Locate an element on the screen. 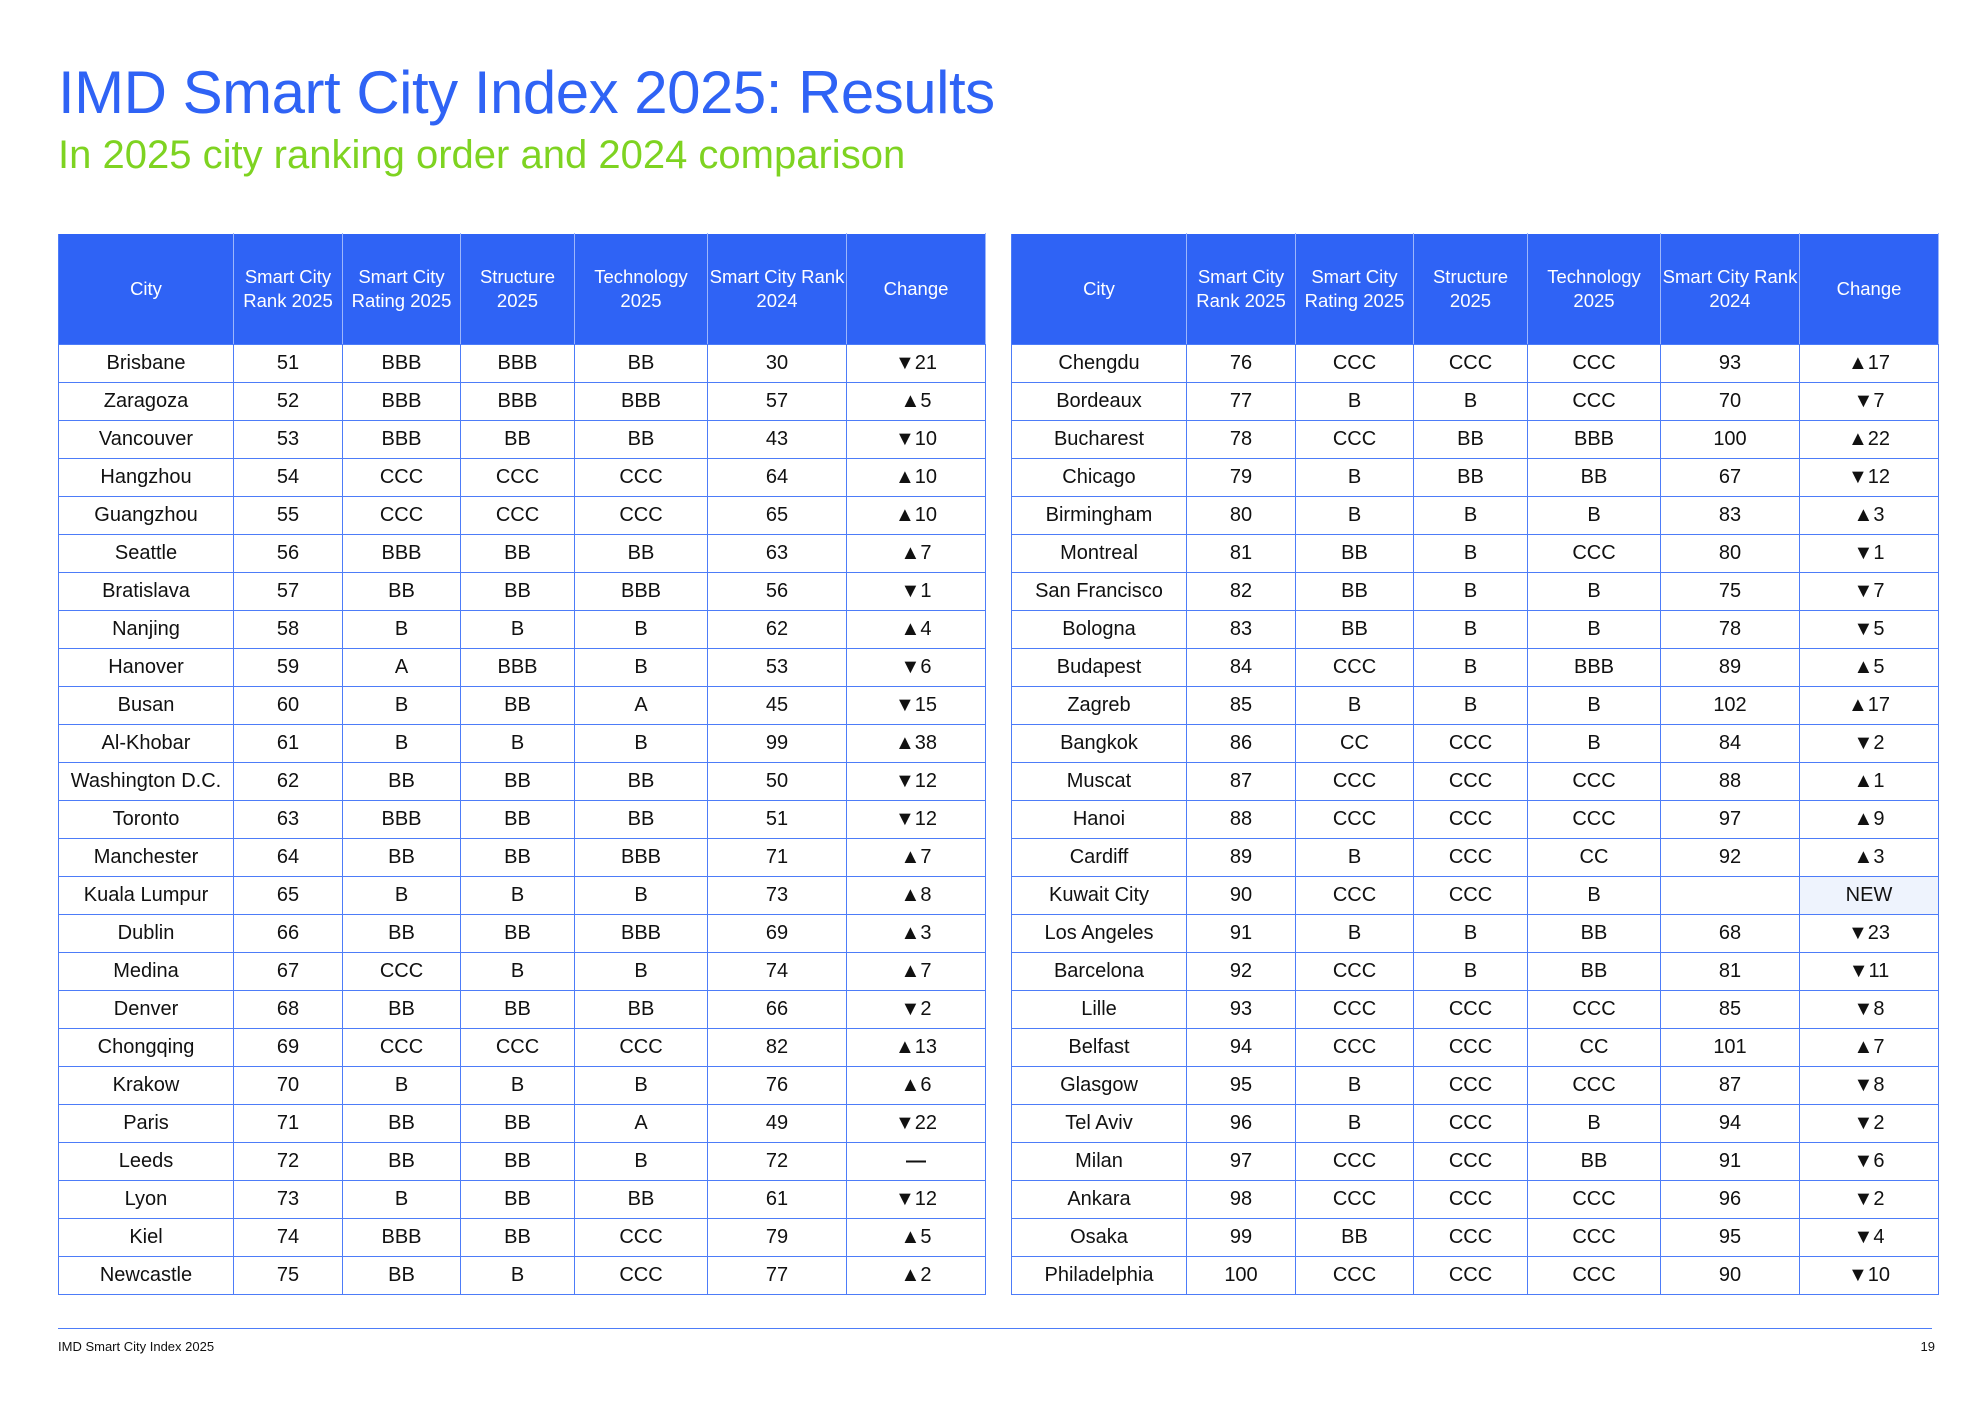 This screenshot has height=1403, width=1985. change-value: 21 is located at coordinates (926, 363).